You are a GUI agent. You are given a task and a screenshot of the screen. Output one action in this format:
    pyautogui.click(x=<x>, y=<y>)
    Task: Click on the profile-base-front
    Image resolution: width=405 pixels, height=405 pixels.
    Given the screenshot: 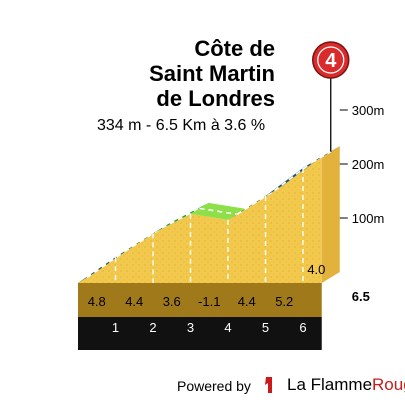 What is the action you would take?
    pyautogui.click(x=200, y=300)
    